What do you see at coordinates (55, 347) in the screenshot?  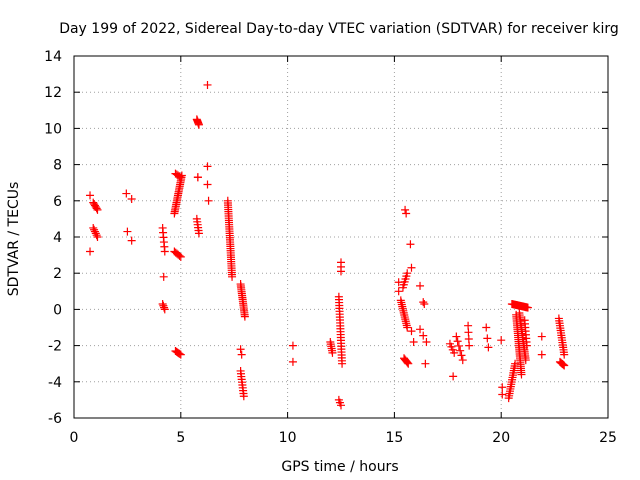 I see `y-tick-label: -2` at bounding box center [55, 347].